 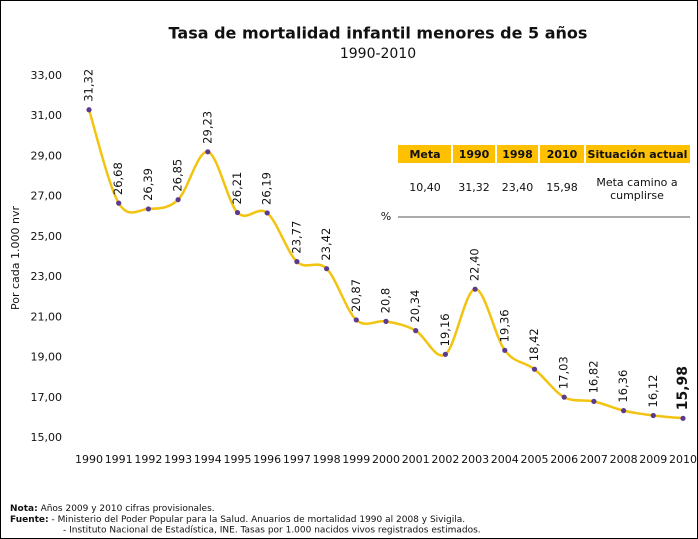 What do you see at coordinates (593, 376) in the screenshot?
I see `data-label: 16,82` at bounding box center [593, 376].